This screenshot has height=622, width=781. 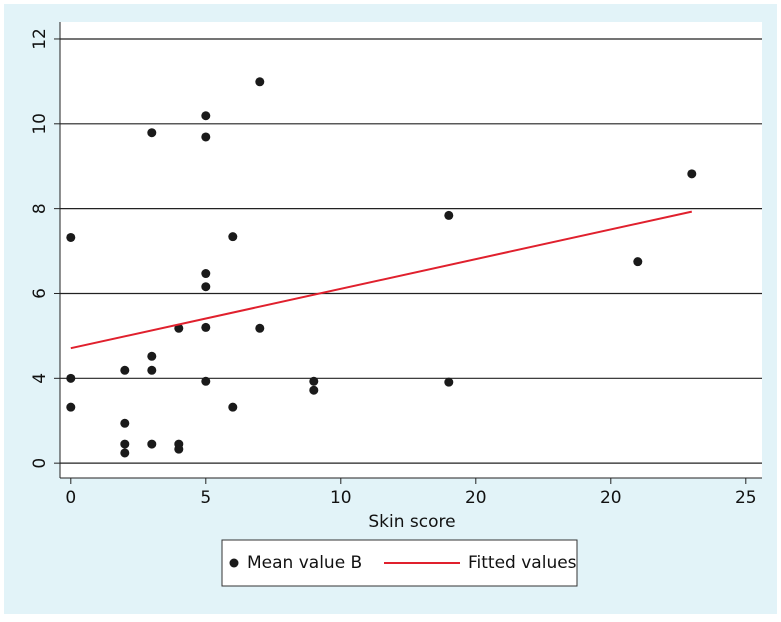 I want to click on x-tick-label: 25, so click(x=746, y=498).